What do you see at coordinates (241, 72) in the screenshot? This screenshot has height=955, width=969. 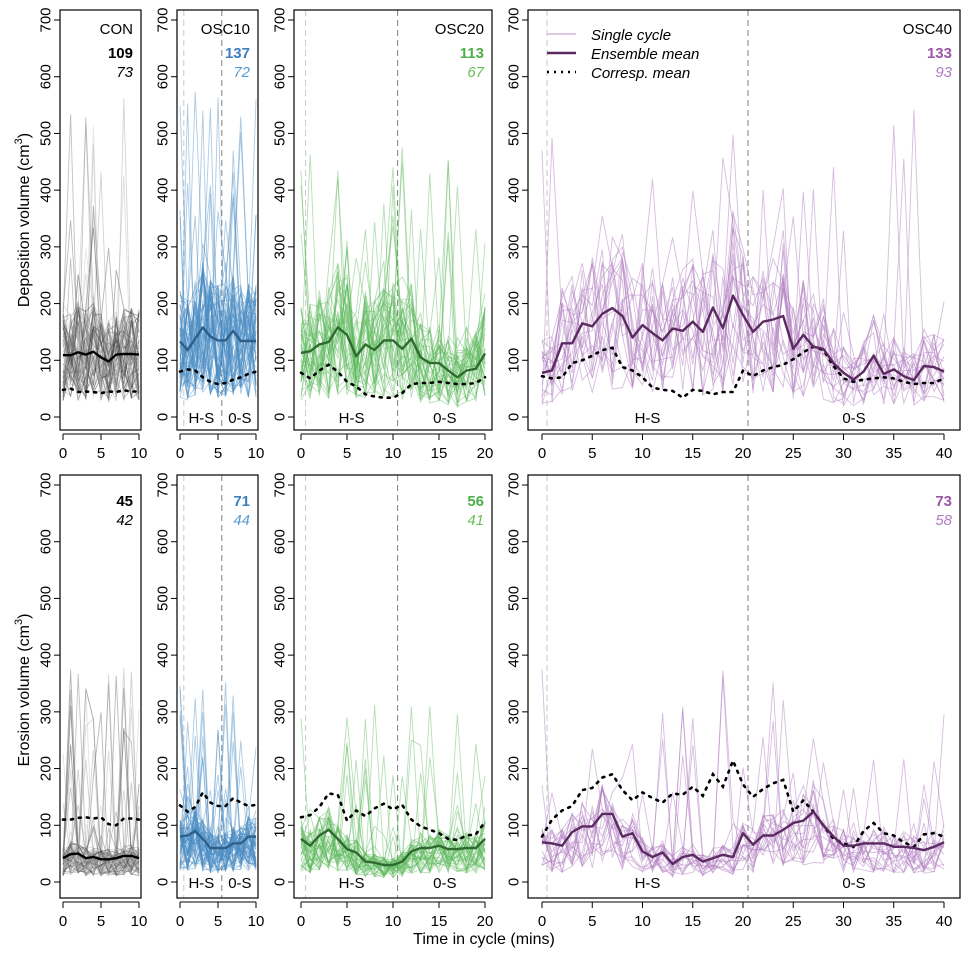 I see `stat-value-italic: 72` at bounding box center [241, 72].